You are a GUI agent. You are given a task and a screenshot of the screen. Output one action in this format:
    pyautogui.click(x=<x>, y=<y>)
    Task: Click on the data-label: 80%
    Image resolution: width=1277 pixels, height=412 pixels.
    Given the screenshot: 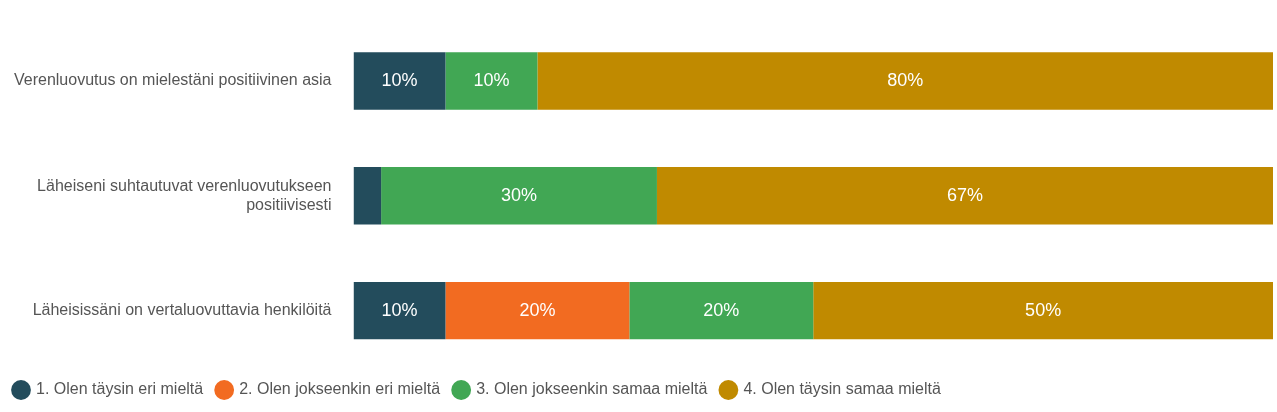 What is the action you would take?
    pyautogui.click(x=905, y=79)
    